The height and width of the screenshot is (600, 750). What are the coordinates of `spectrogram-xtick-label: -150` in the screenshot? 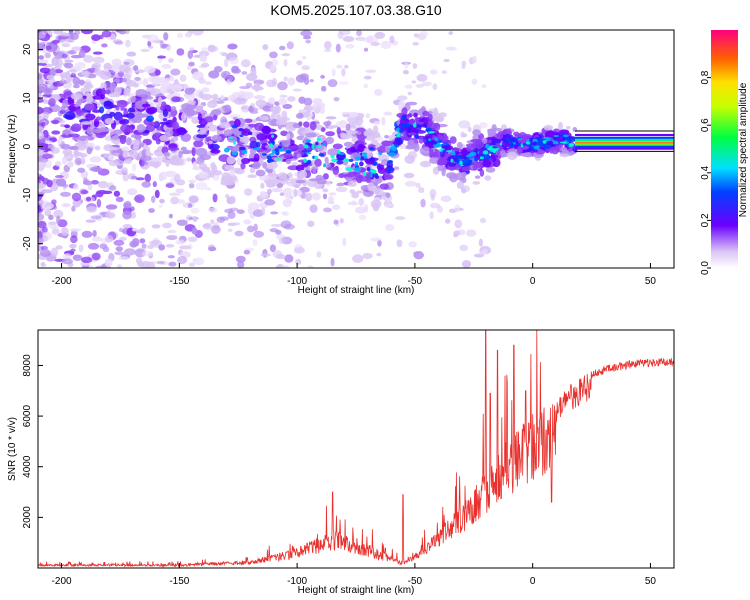 It's located at (179, 281).